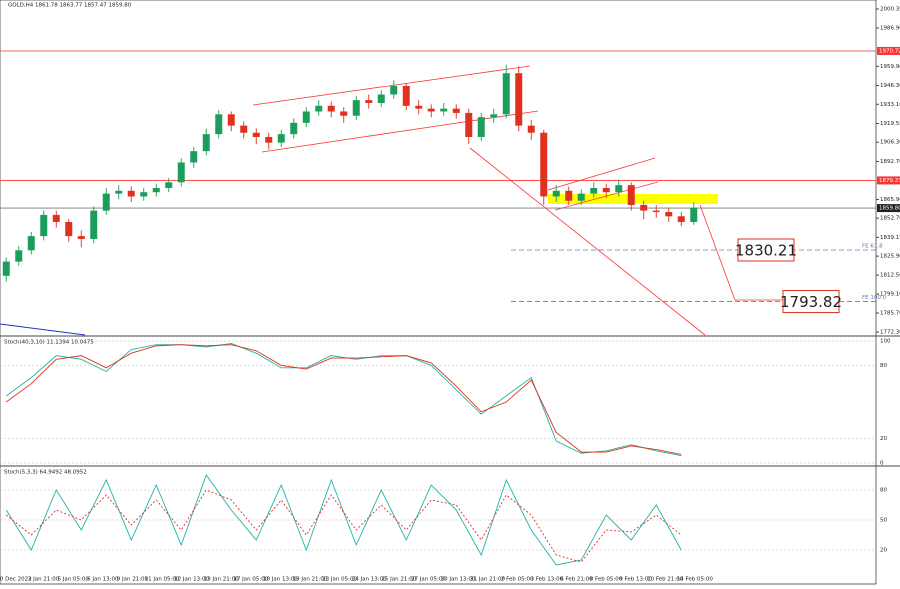 This screenshot has height=589, width=900. What do you see at coordinates (16, 580) in the screenshot?
I see `x-tick-label: 30 Dec 2022` at bounding box center [16, 580].